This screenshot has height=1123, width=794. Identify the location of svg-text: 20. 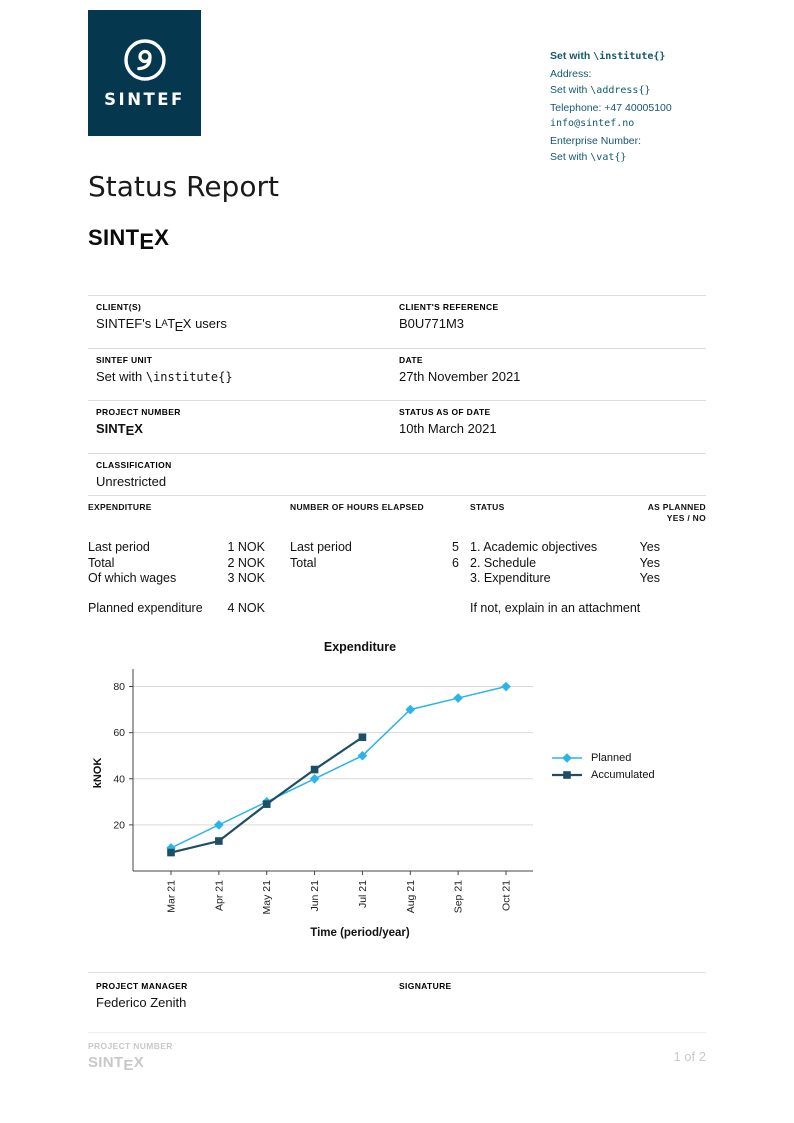
(119, 825).